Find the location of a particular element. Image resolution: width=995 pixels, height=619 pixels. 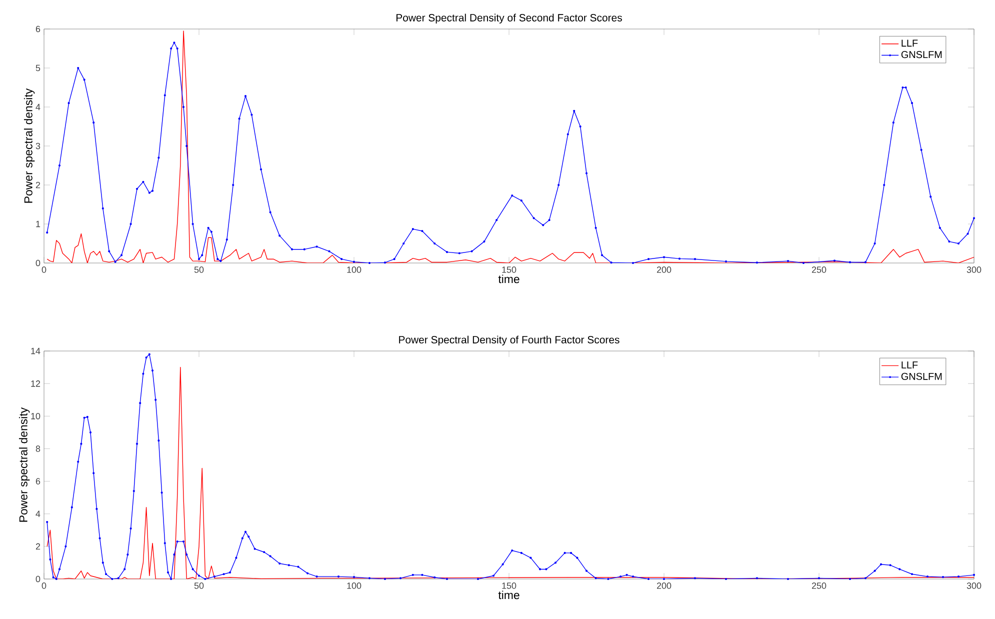

y-tick-label: 8 is located at coordinates (38, 449).